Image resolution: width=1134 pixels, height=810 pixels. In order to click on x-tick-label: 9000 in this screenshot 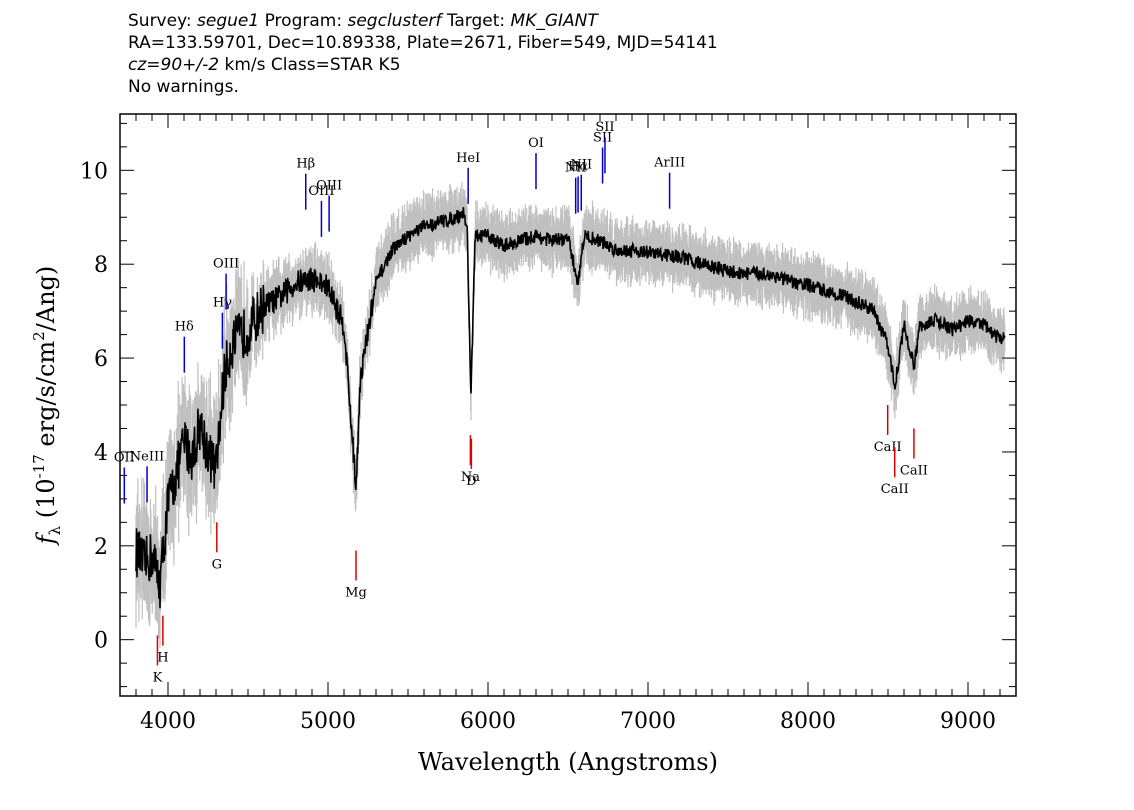, I will do `click(968, 721)`.